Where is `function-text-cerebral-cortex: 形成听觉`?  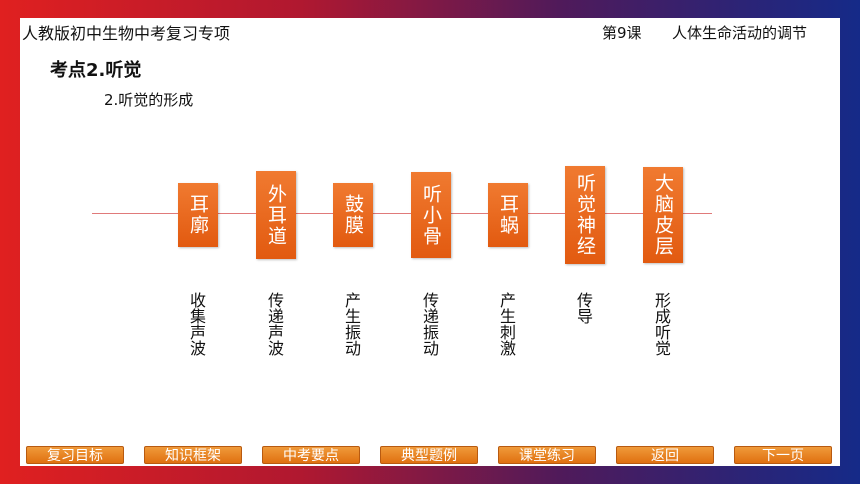
function-text-cerebral-cortex: 形成听觉 is located at coordinates (661, 324).